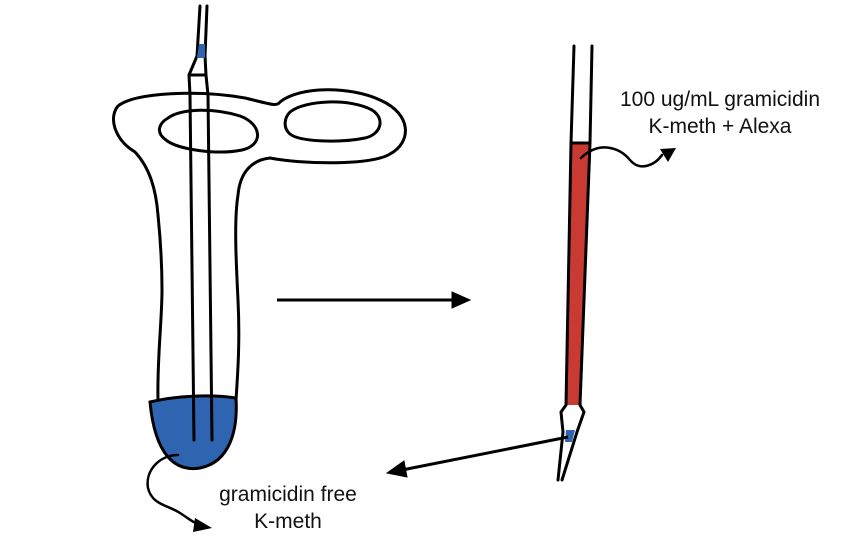  What do you see at coordinates (201, 51) in the screenshot?
I see `pipette-in-vial-tip-fluid` at bounding box center [201, 51].